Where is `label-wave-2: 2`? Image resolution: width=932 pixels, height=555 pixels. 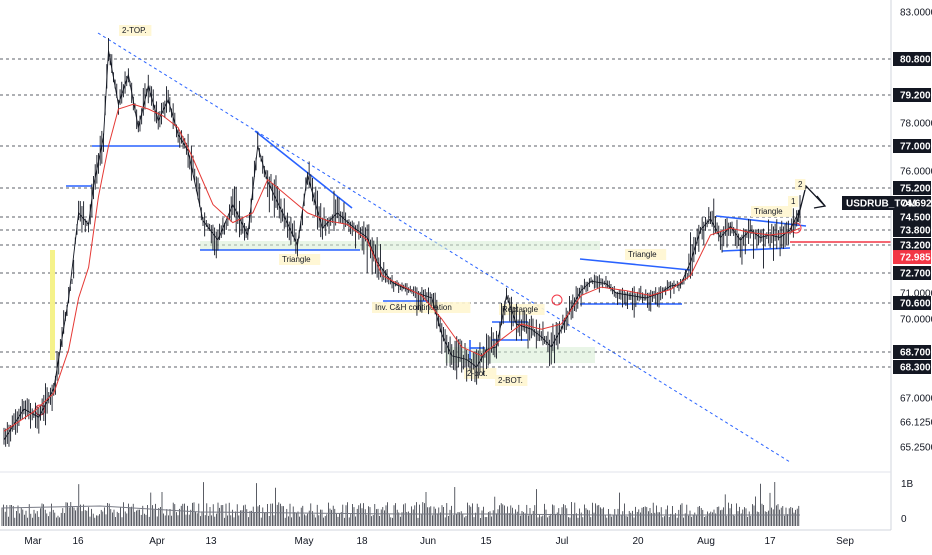
label-wave-2: 2 is located at coordinates (800, 184).